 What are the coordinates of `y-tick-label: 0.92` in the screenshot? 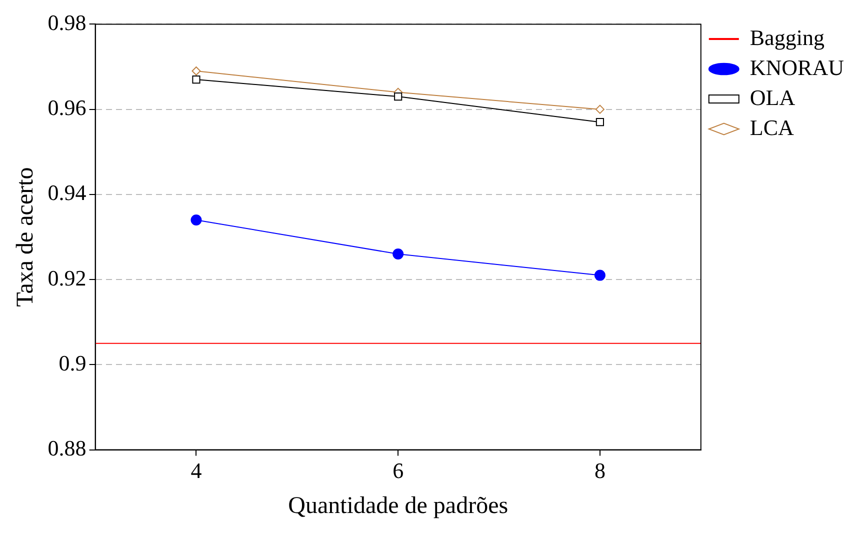 It's located at (67, 277).